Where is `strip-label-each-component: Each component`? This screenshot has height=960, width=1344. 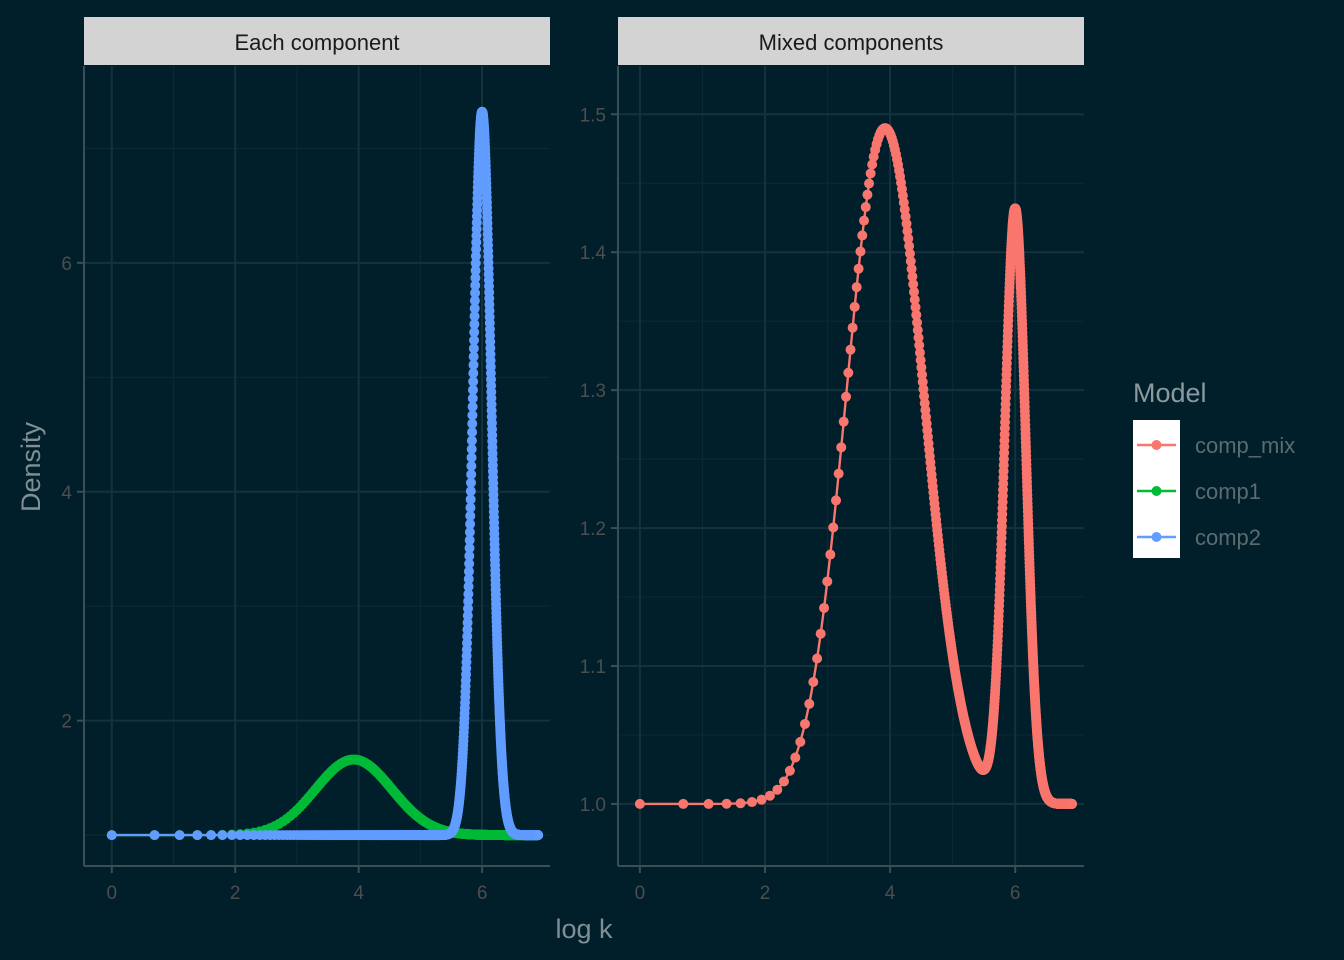 strip-label-each-component: Each component is located at coordinates (316, 42).